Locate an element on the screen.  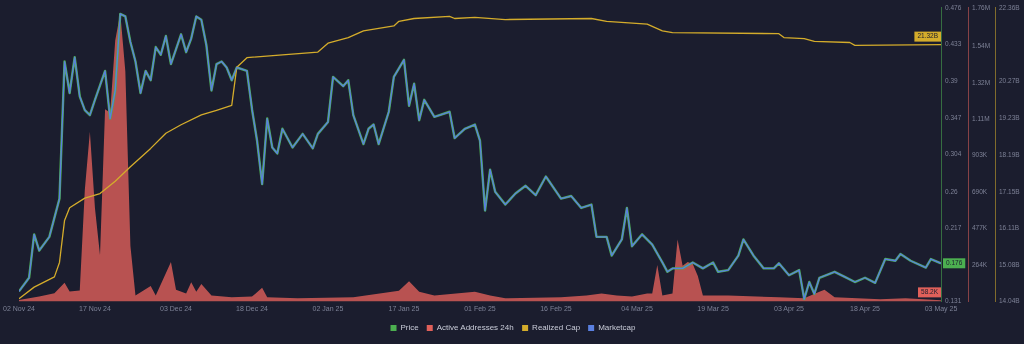
legend-label: Marketcap is located at coordinates (617, 328).